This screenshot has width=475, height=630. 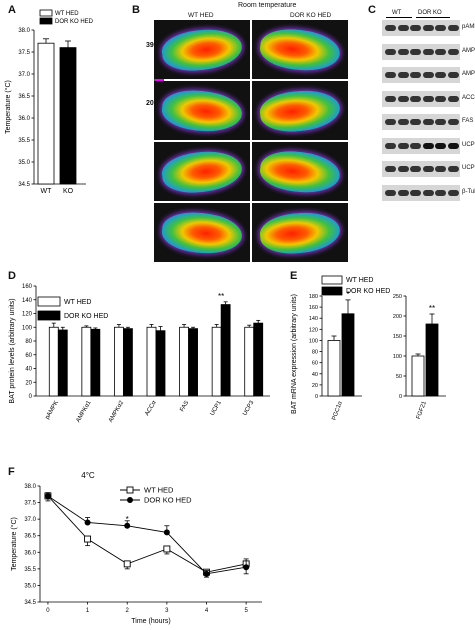 I want to click on f-legend-label: DOR KO HED, so click(x=168, y=500).